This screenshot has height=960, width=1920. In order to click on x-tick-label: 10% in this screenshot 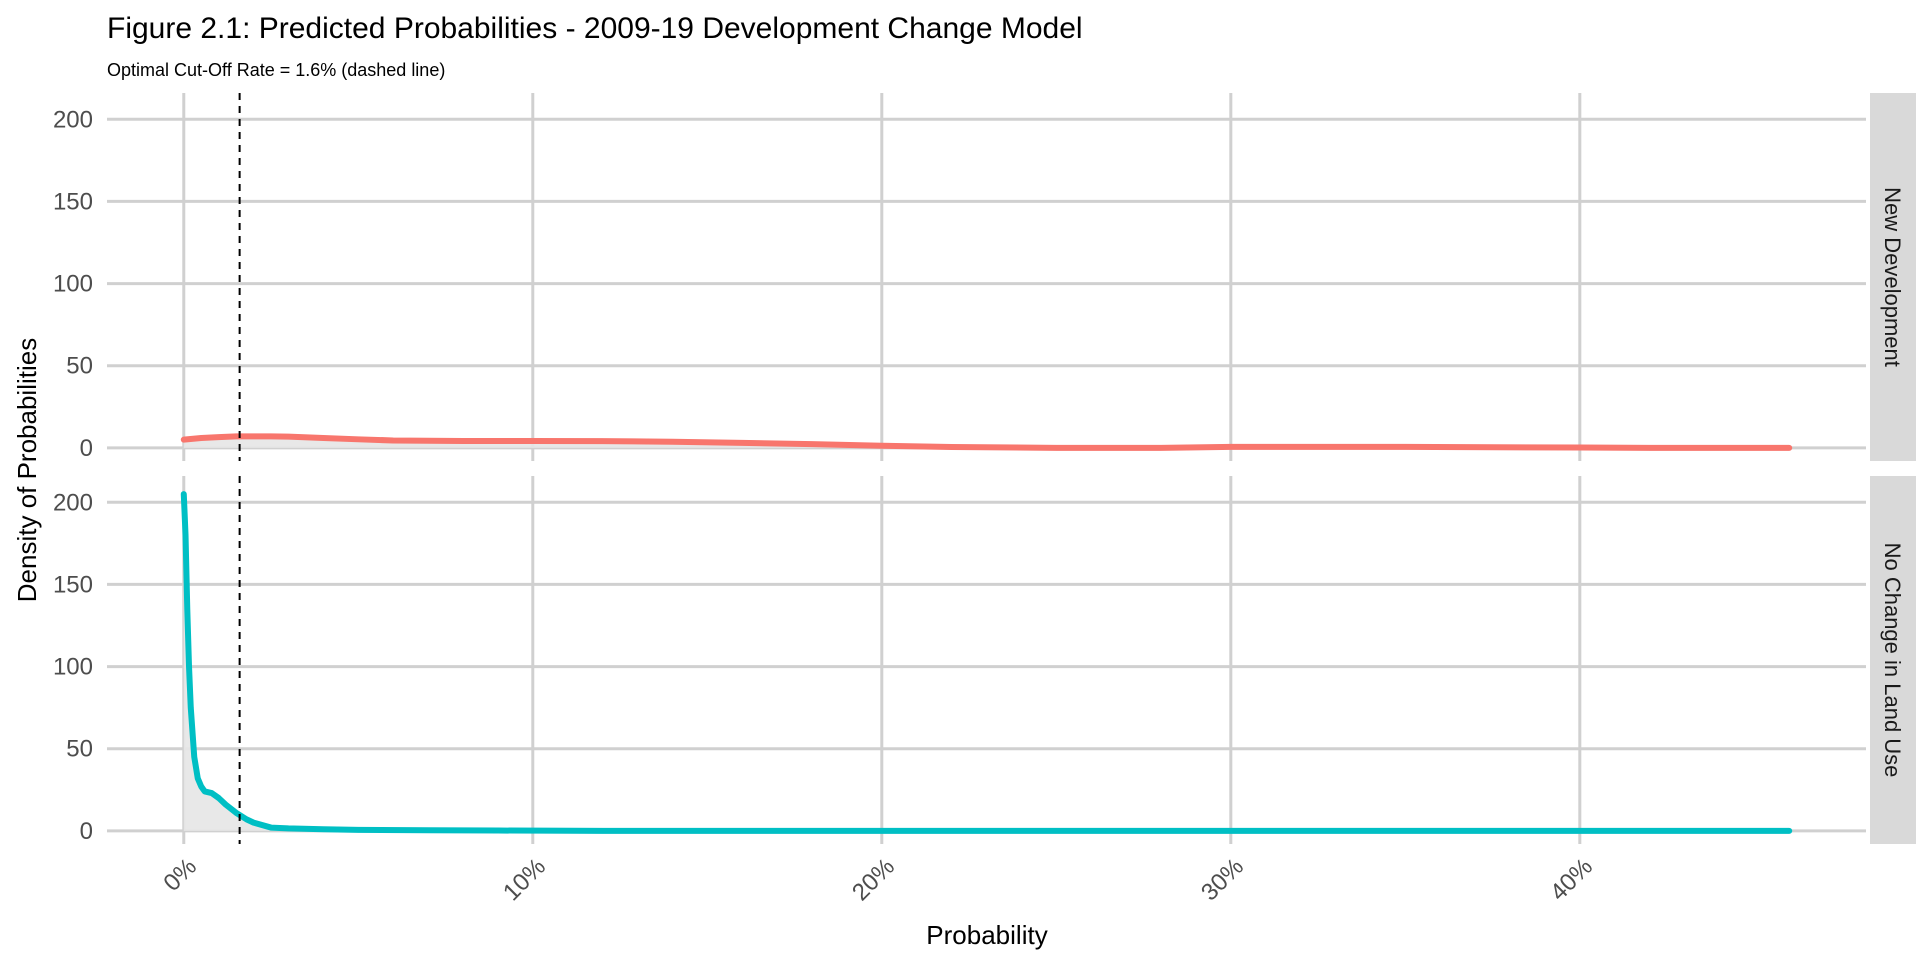, I will do `click(524, 879)`.